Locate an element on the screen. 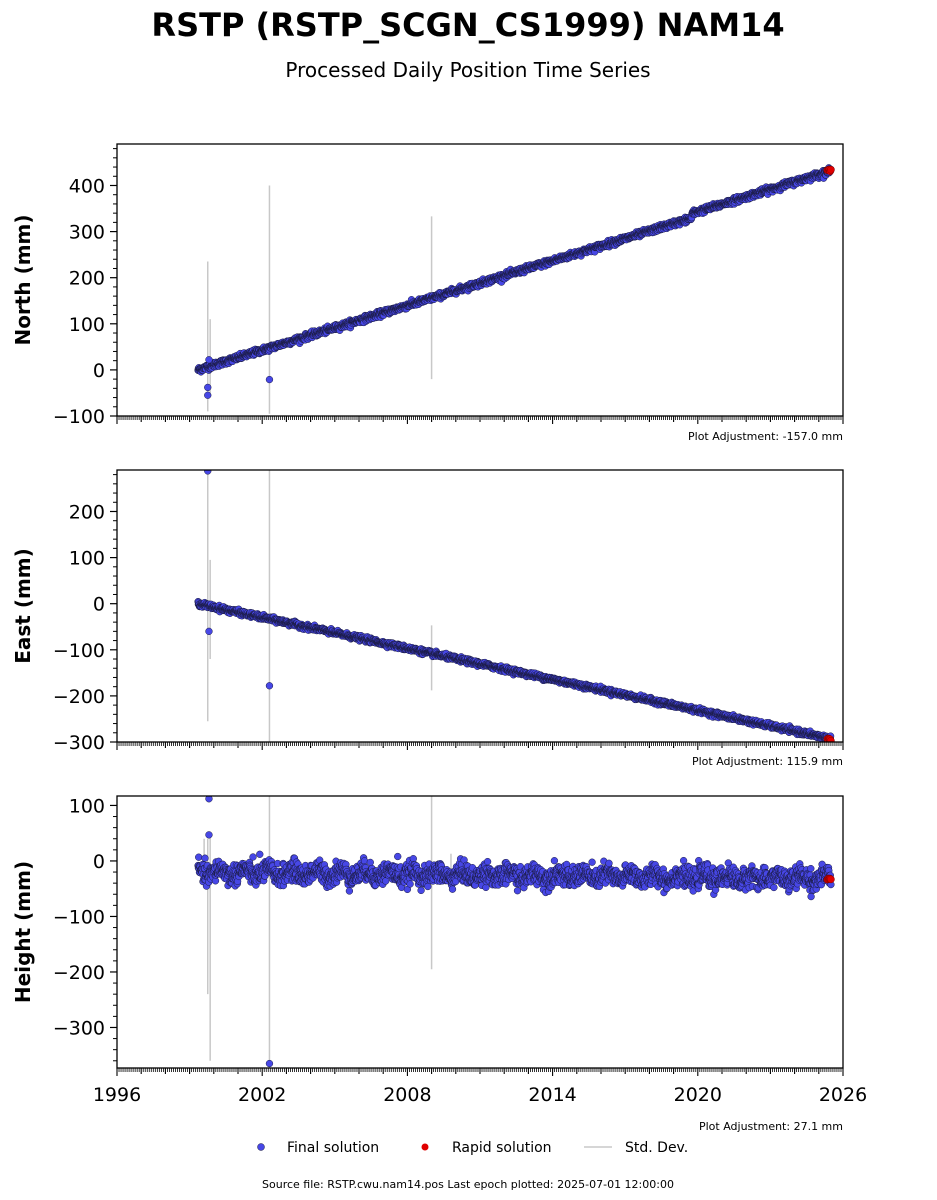 Image resolution: width=937 pixels, height=1200 pixels. rapid-point is located at coordinates (831, 169).